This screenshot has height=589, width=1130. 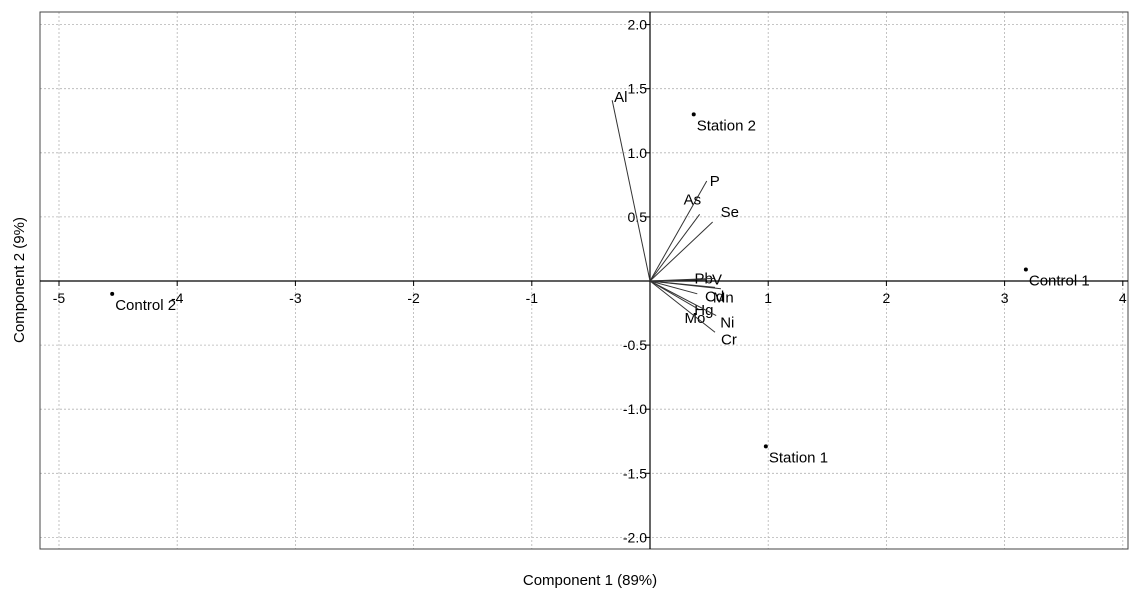 What do you see at coordinates (729, 339) in the screenshot?
I see `loading-label-cr: Cr` at bounding box center [729, 339].